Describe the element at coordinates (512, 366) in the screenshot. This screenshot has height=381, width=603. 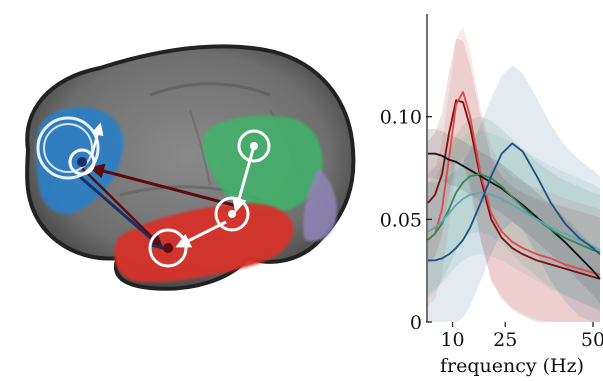
I see `x-axis-label: frequency (Hz)` at that location.